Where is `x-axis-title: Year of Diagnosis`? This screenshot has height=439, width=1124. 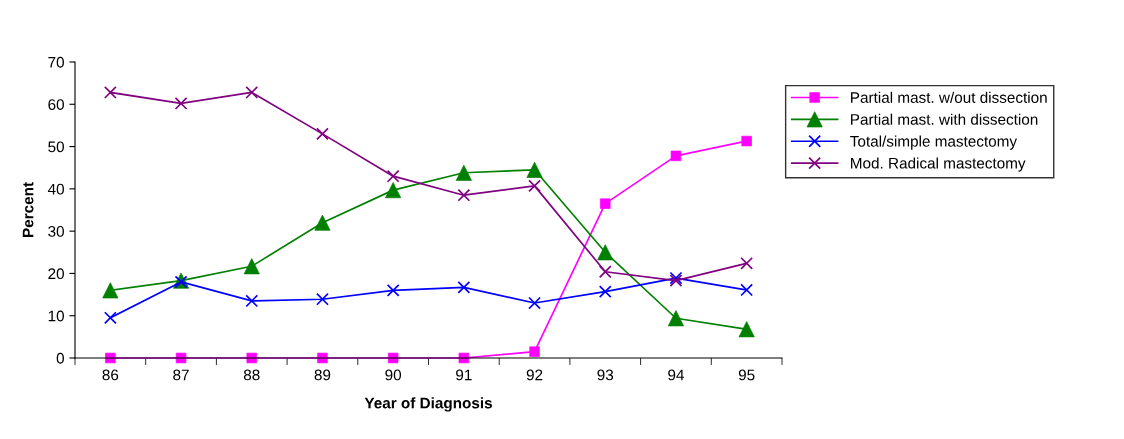 x-axis-title: Year of Diagnosis is located at coordinates (428, 404).